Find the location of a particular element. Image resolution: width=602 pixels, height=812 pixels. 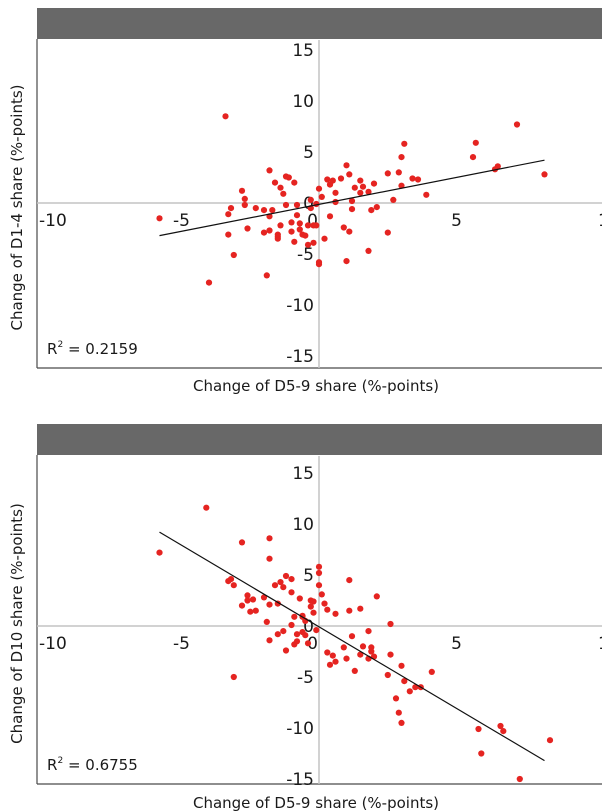

trend-line is located at coordinates (352, 198).